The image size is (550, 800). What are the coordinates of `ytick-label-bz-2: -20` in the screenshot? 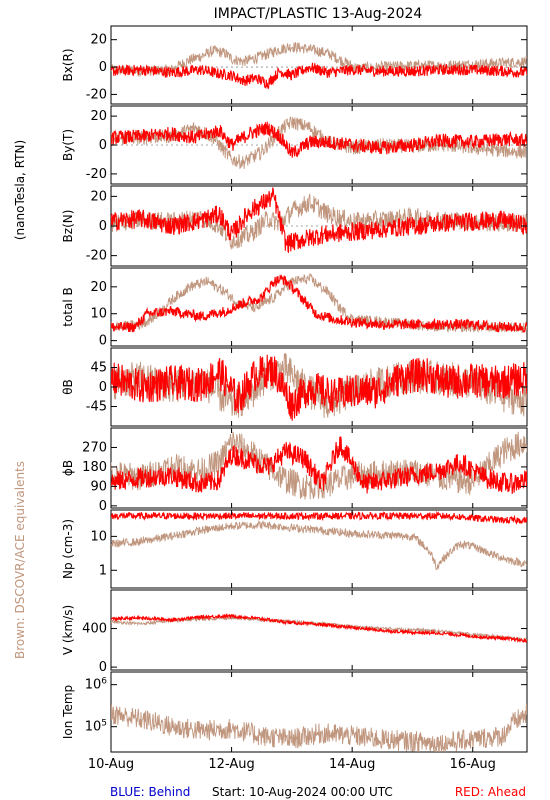 It's located at (96, 256).